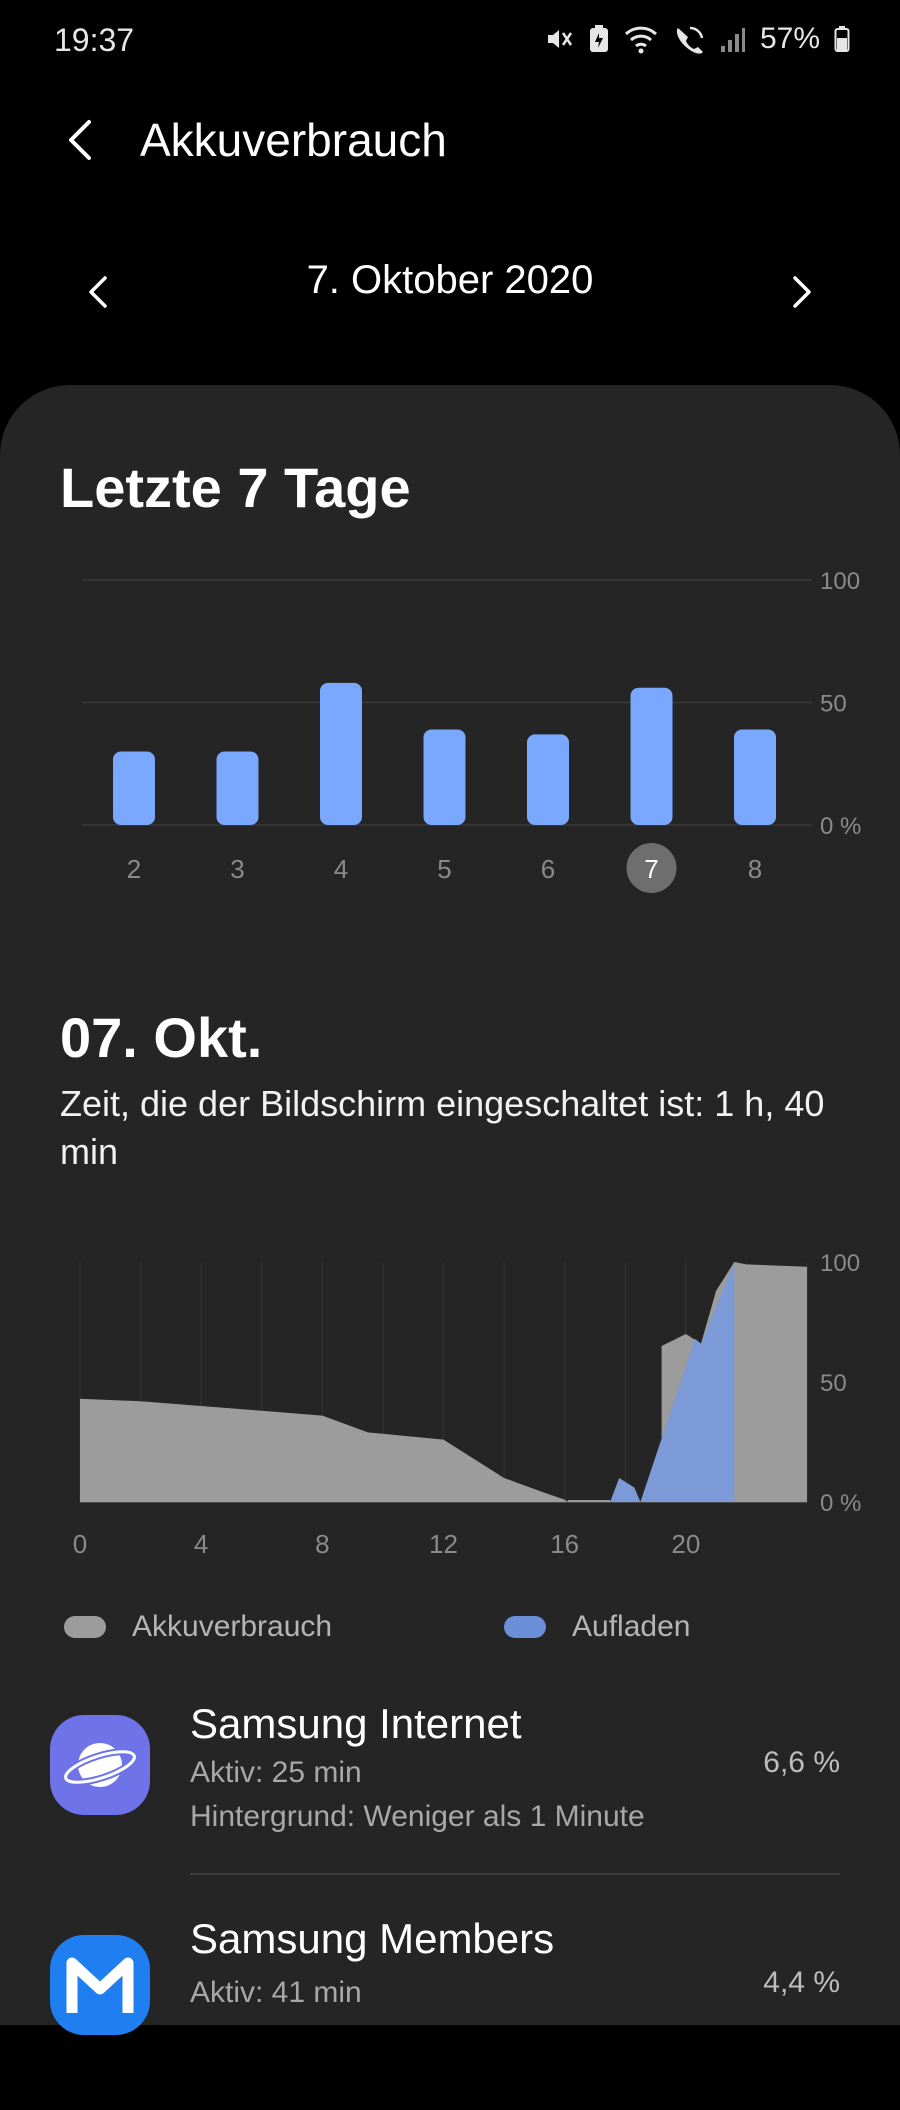 This screenshot has height=2110, width=900. I want to click on app-background-time: Hintergrund: Weniger als 1 Minute, so click(417, 1816).